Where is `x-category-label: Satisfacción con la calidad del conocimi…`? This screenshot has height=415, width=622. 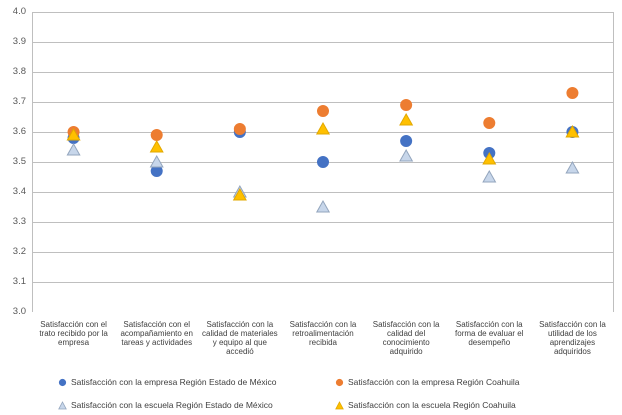
x-category-label: Satisfacción con la calidad del conocimi… is located at coordinates (406, 338).